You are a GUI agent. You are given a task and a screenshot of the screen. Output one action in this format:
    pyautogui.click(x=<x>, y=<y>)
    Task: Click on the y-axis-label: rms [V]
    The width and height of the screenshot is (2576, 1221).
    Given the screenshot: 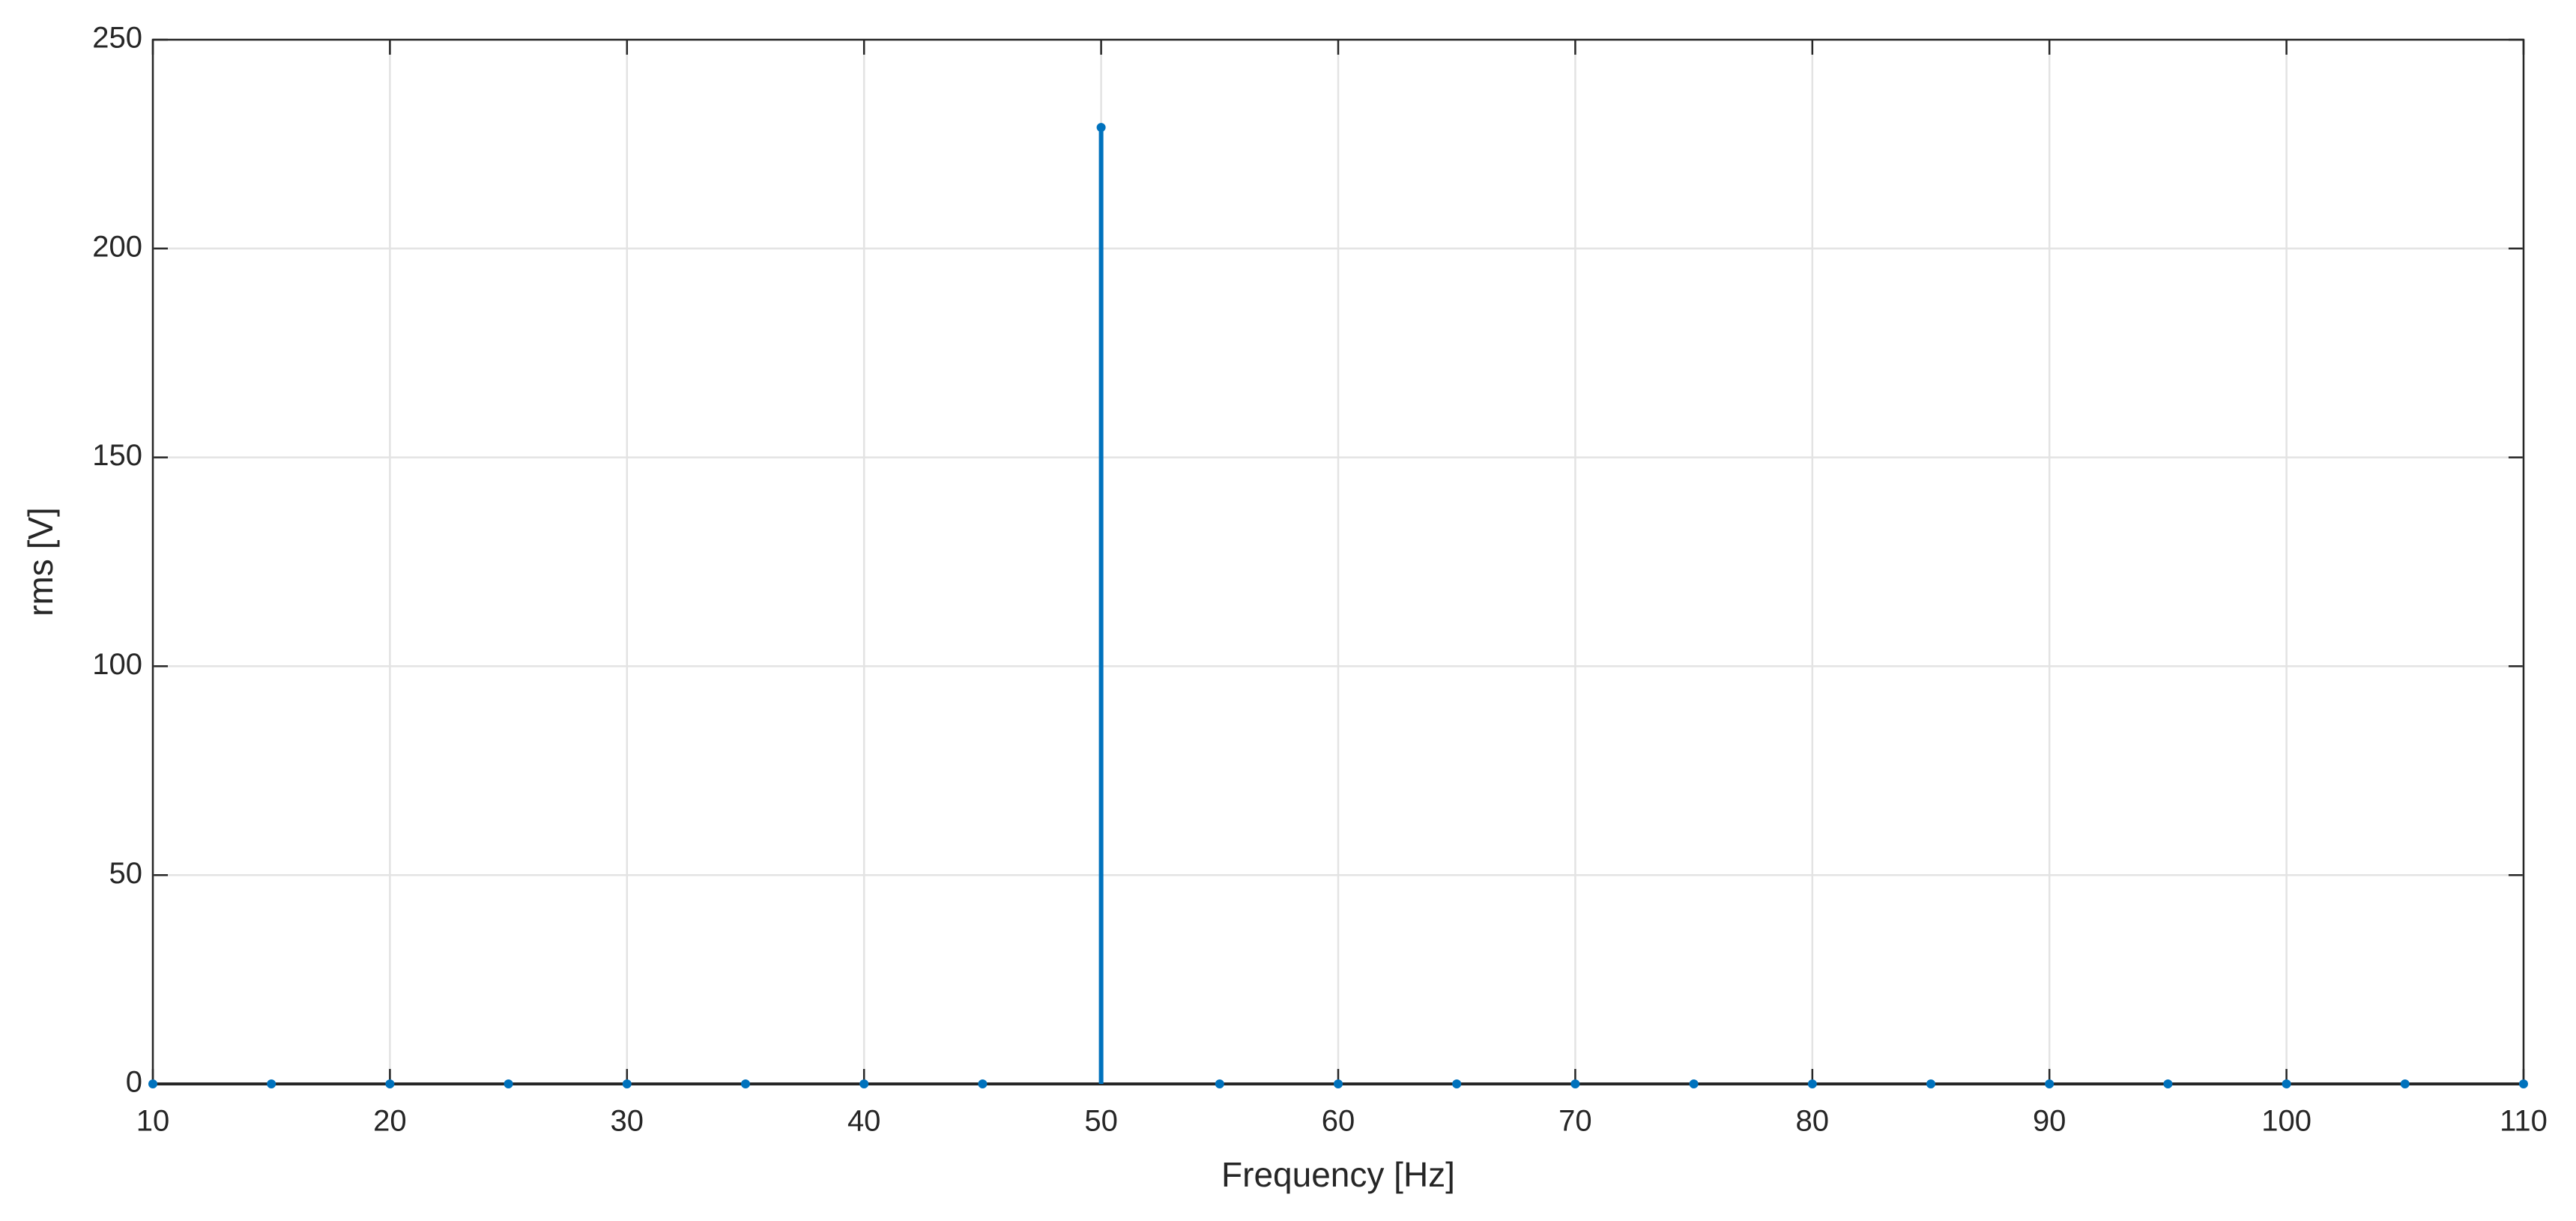 What is the action you would take?
    pyautogui.click(x=40, y=561)
    